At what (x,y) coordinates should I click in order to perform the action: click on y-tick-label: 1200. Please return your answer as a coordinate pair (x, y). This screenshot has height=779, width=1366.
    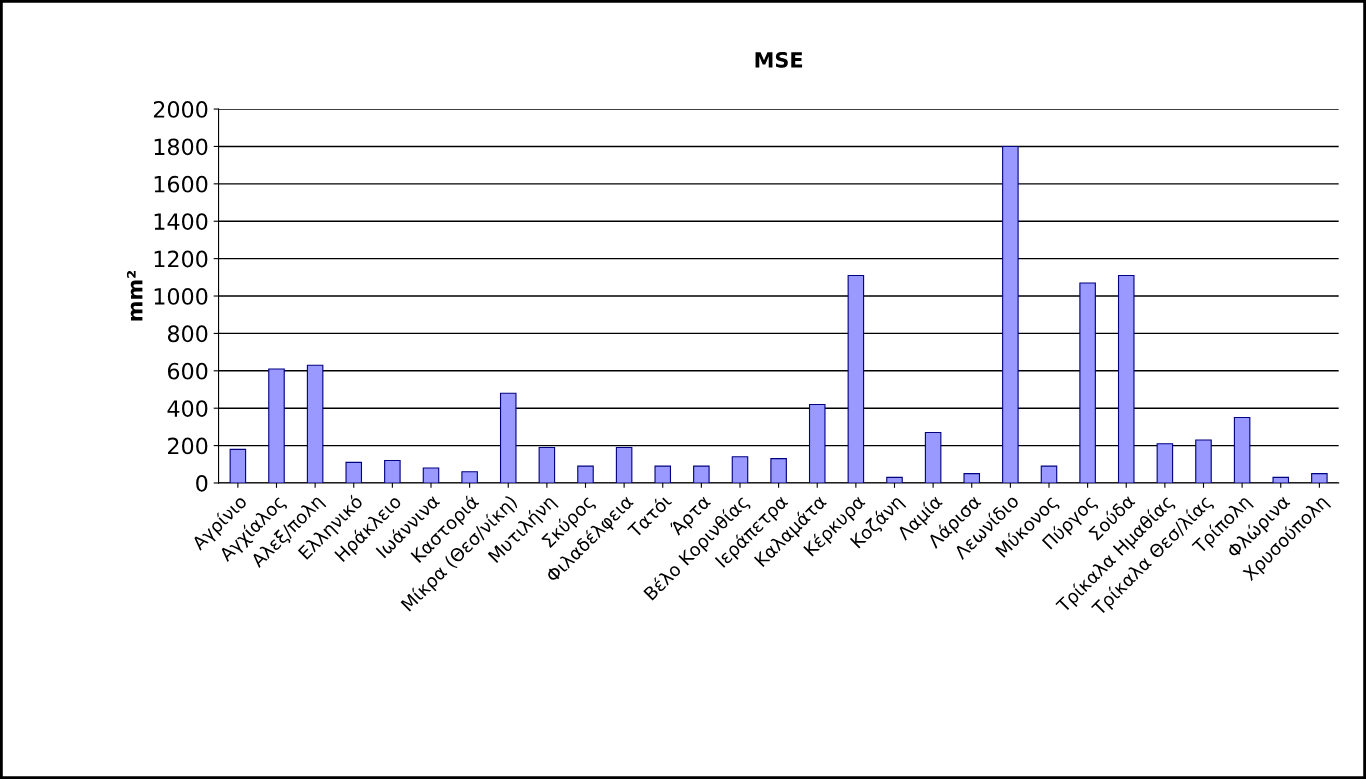
    Looking at the image, I should click on (181, 259).